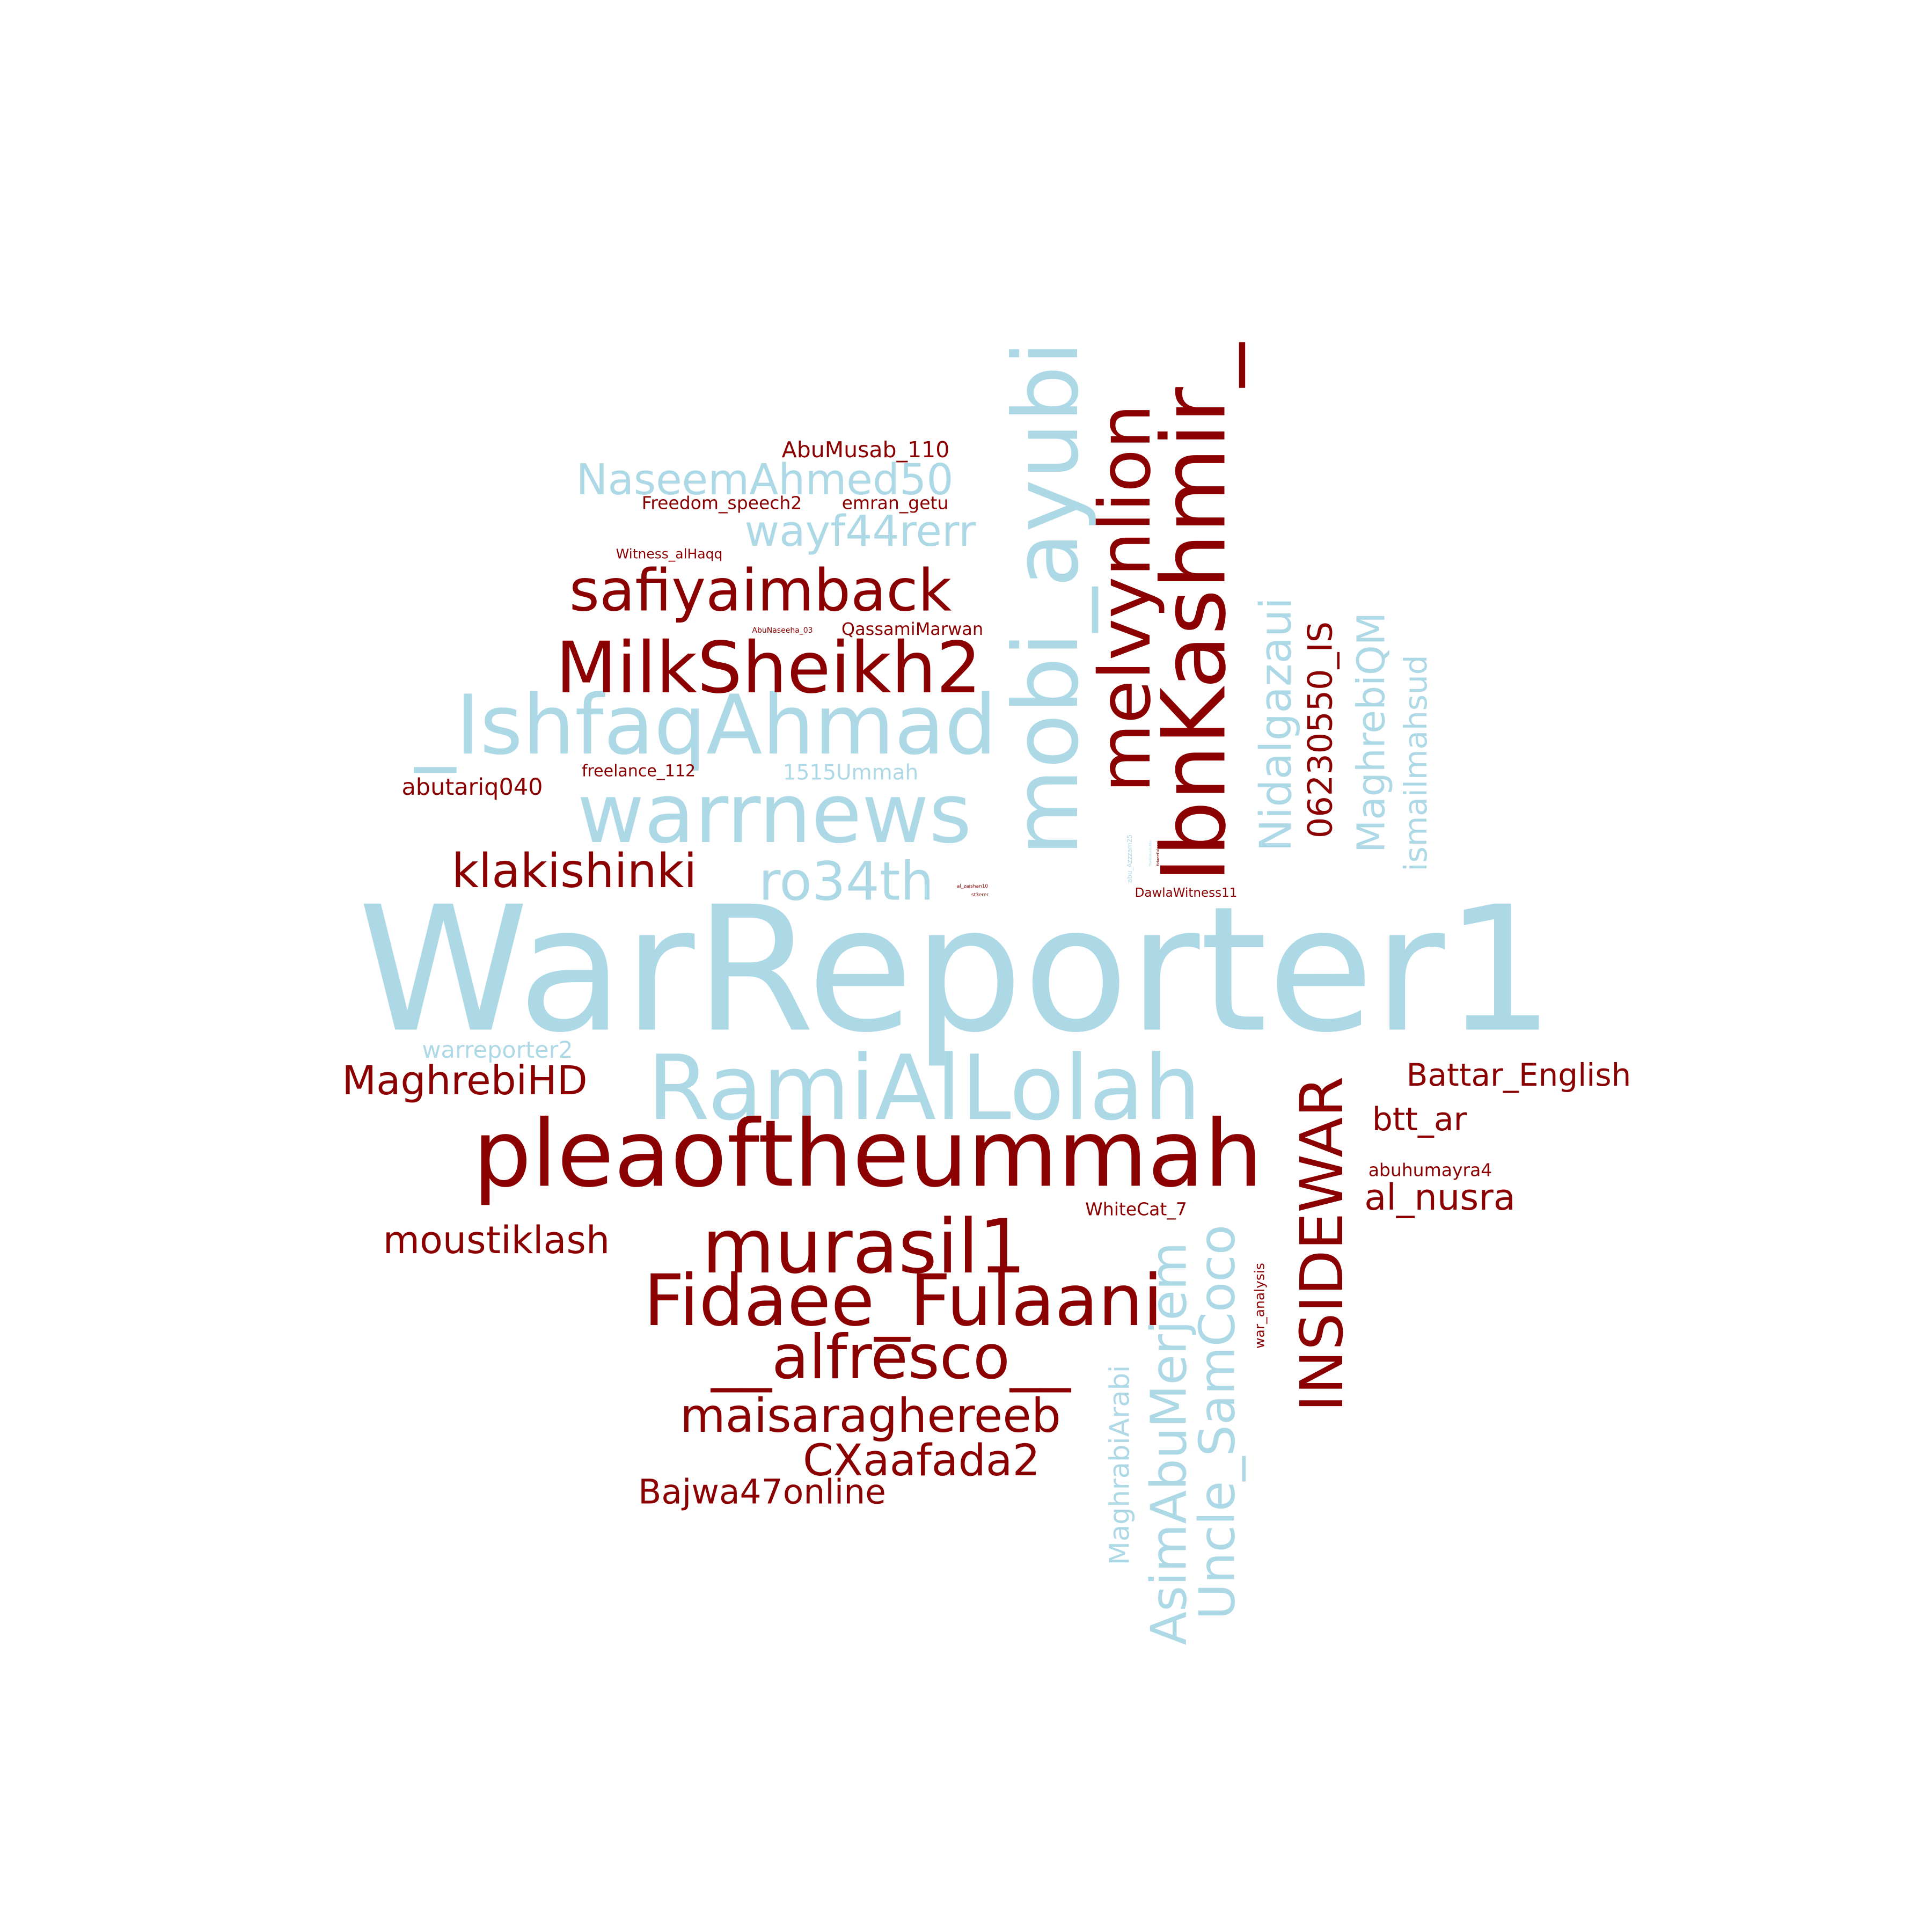 Image resolution: width=1932 pixels, height=1932 pixels. Describe the element at coordinates (846, 882) in the screenshot. I see `word-20: ro34th` at that location.